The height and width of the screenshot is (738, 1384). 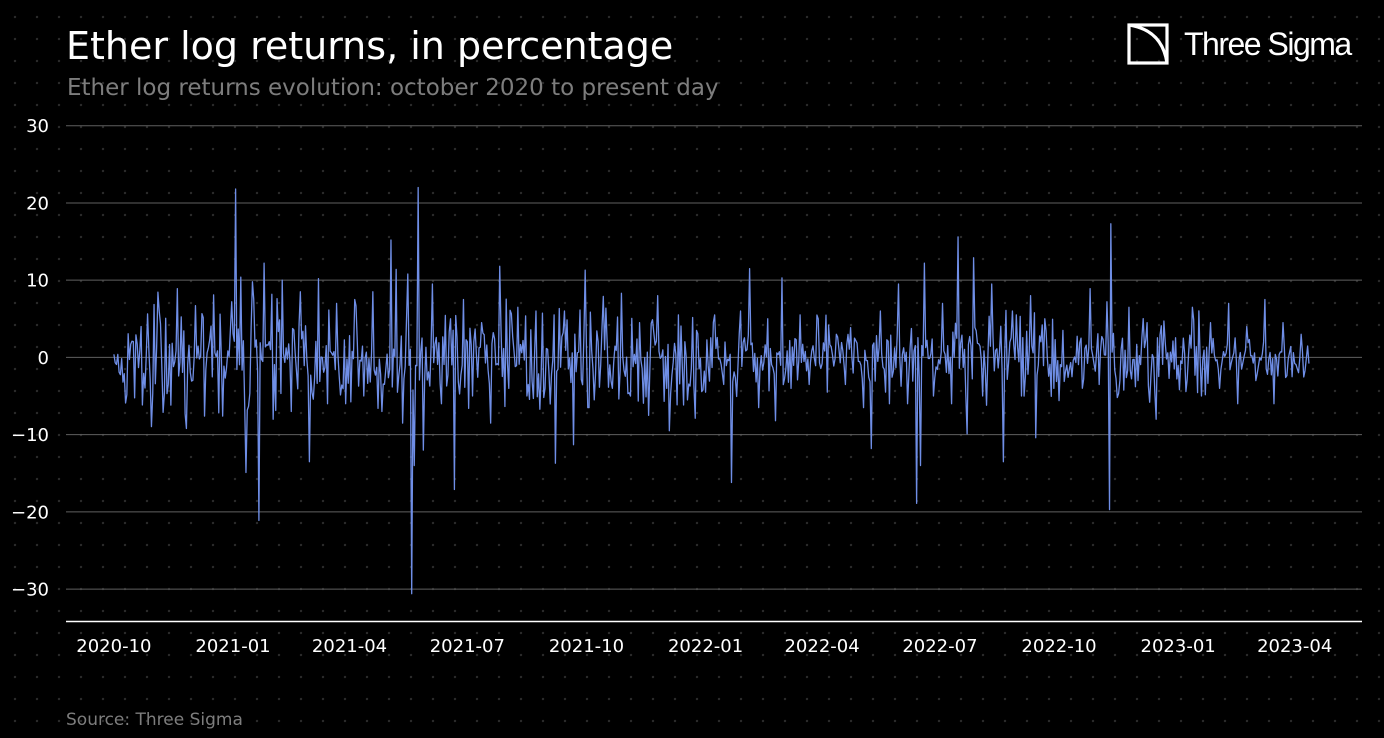 What do you see at coordinates (586, 646) in the screenshot?
I see `x-tick-label: 2021-10` at bounding box center [586, 646].